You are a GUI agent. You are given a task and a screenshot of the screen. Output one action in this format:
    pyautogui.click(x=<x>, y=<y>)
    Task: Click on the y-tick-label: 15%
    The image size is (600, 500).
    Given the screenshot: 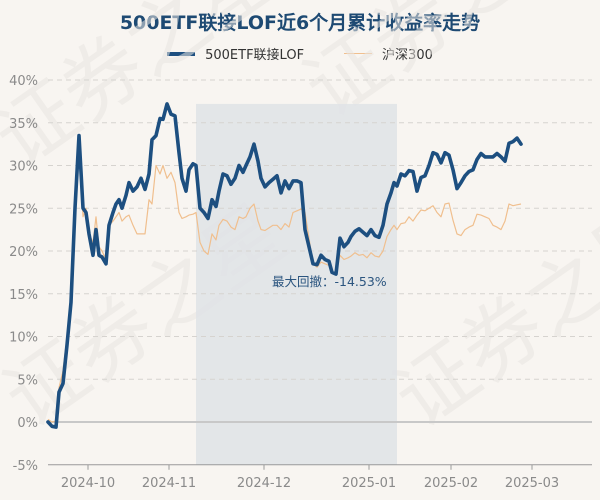 What is the action you would take?
    pyautogui.click(x=23, y=295)
    